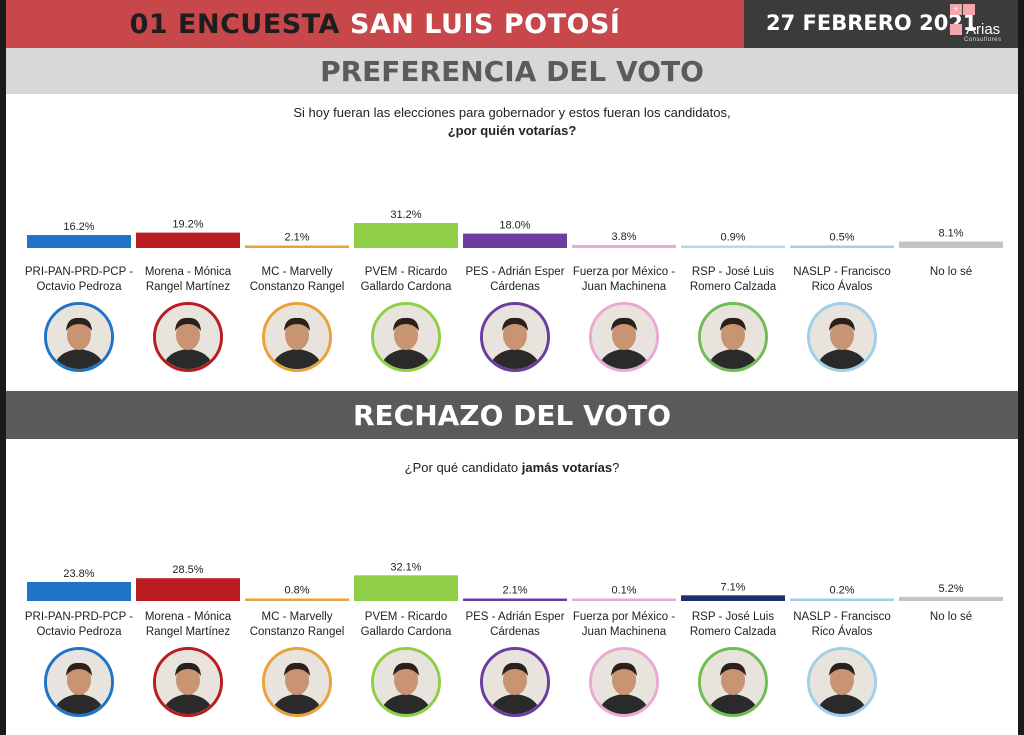 The height and width of the screenshot is (735, 1024). I want to click on survey-date: 27 FEBRERO 2021, so click(872, 23).